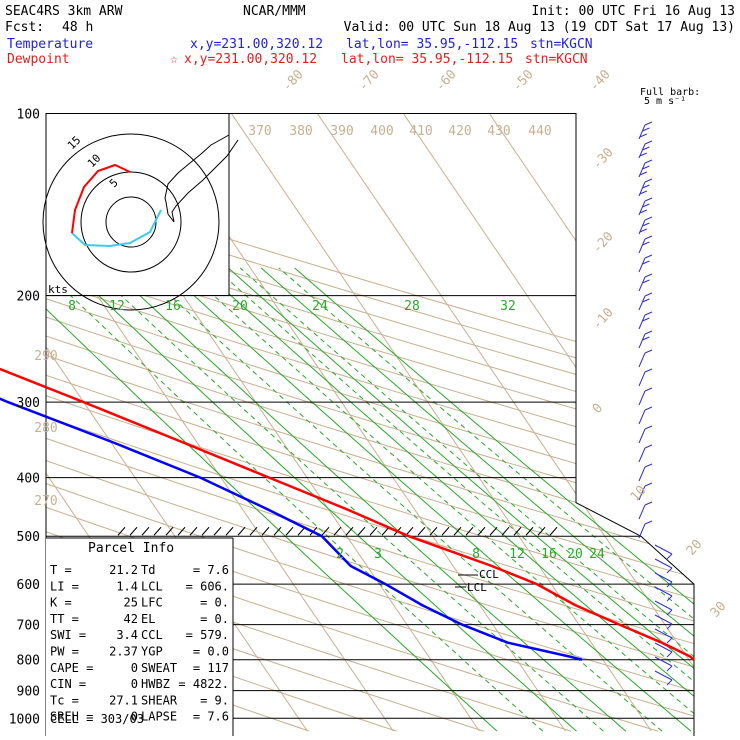 The height and width of the screenshot is (740, 740). What do you see at coordinates (28, 585) in the screenshot?
I see `pressure-label: 600` at bounding box center [28, 585].